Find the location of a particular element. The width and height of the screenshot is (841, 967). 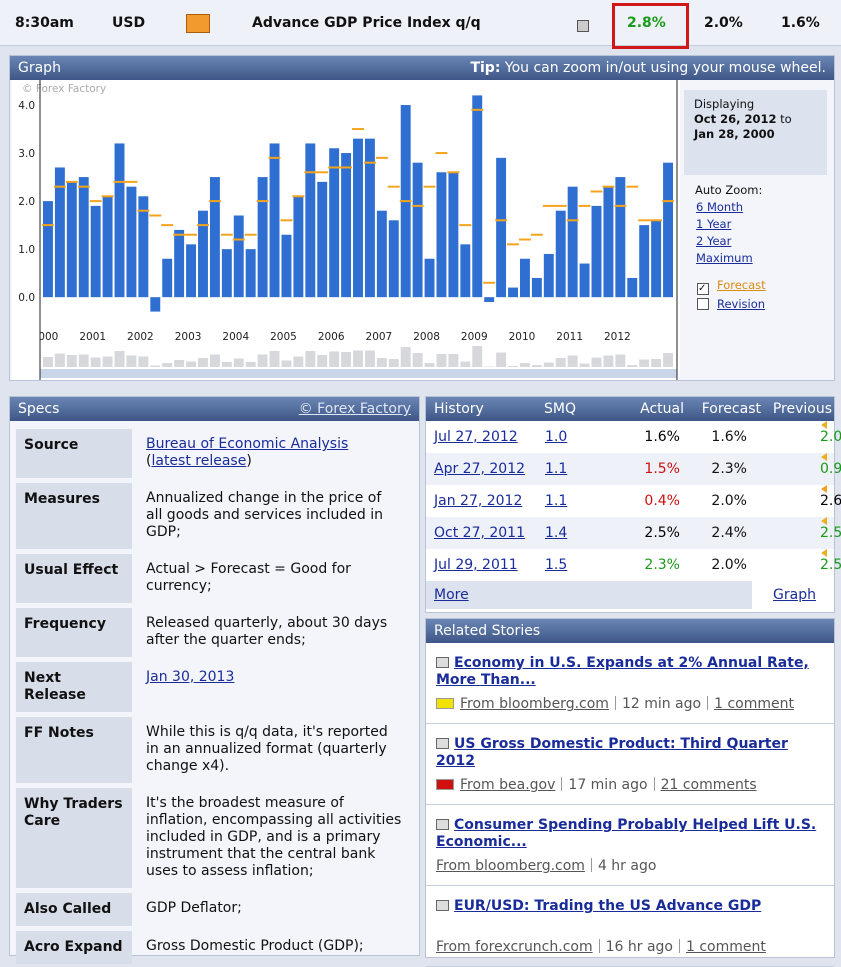

range-to-word: to is located at coordinates (786, 119).